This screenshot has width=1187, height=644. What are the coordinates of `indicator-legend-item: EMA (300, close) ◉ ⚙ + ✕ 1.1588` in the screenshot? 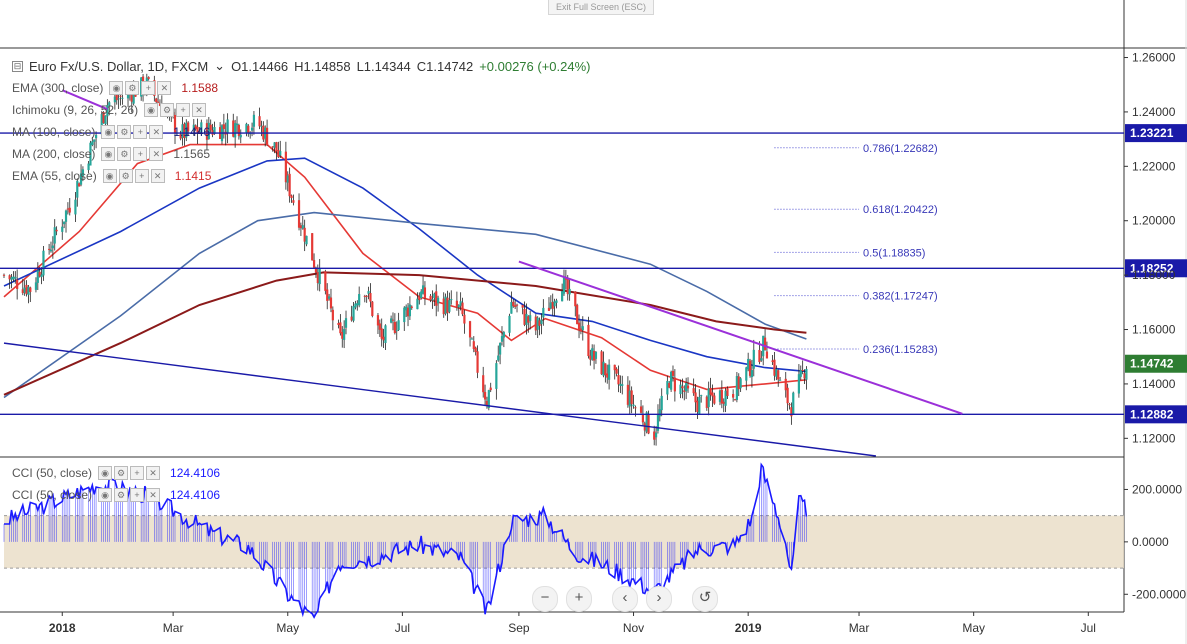 It's located at (115, 88).